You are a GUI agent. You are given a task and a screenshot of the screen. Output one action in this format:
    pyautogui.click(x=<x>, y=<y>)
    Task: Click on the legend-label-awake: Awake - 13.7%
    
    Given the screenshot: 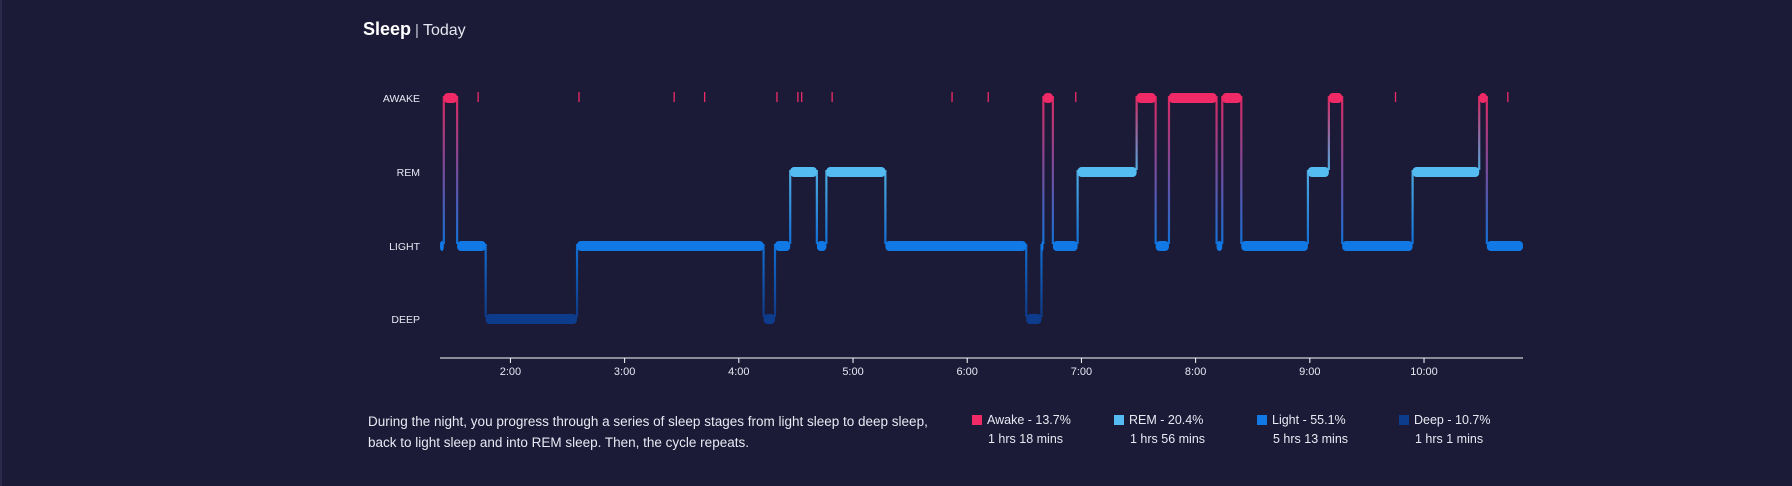 What is the action you would take?
    pyautogui.click(x=1029, y=420)
    